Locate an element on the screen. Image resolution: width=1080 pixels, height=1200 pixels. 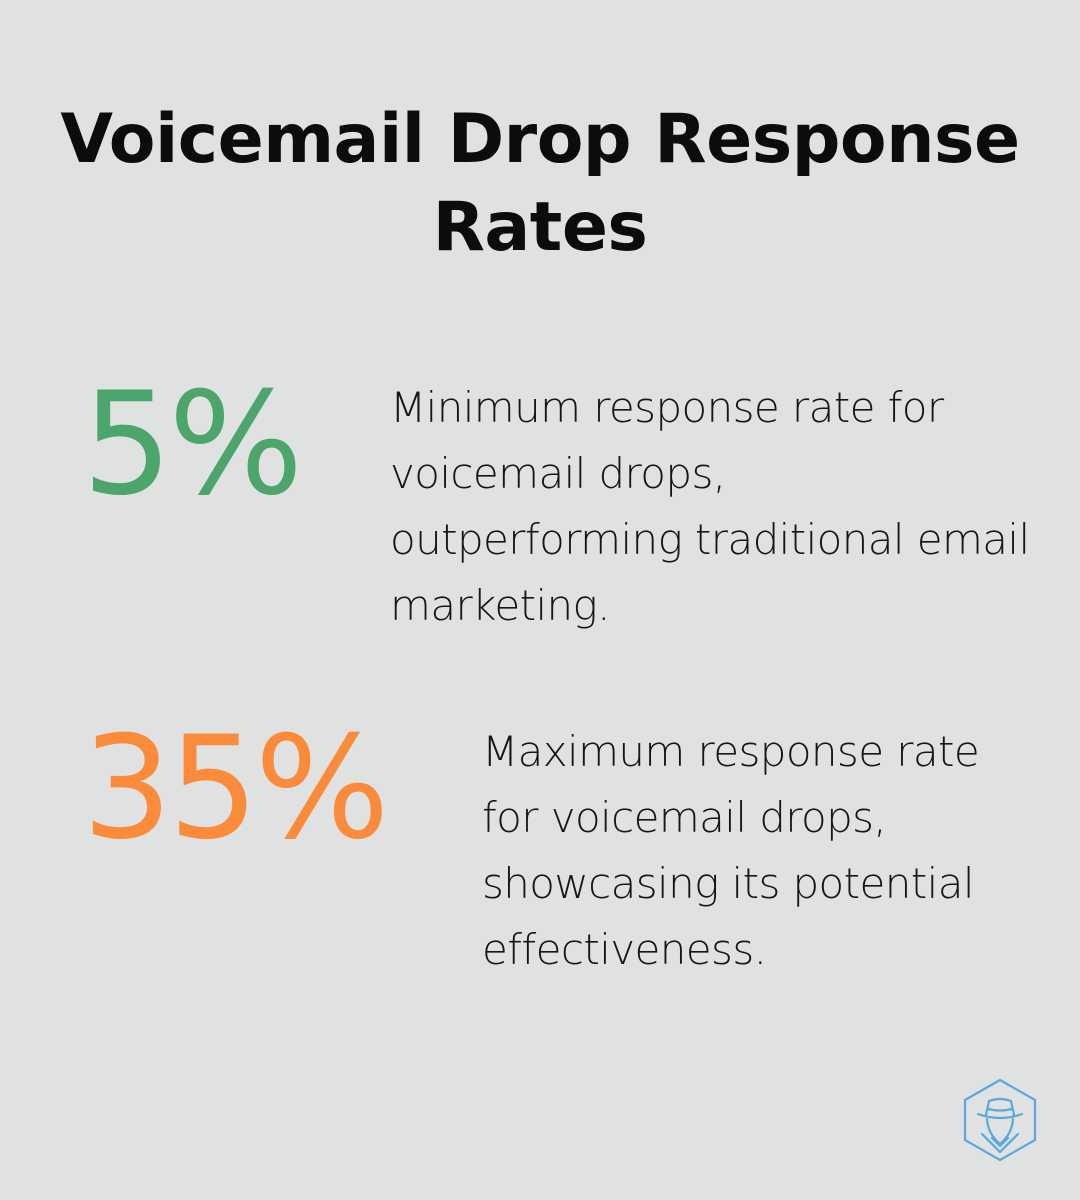
stat-minimum-value: 5% is located at coordinates (192, 444).